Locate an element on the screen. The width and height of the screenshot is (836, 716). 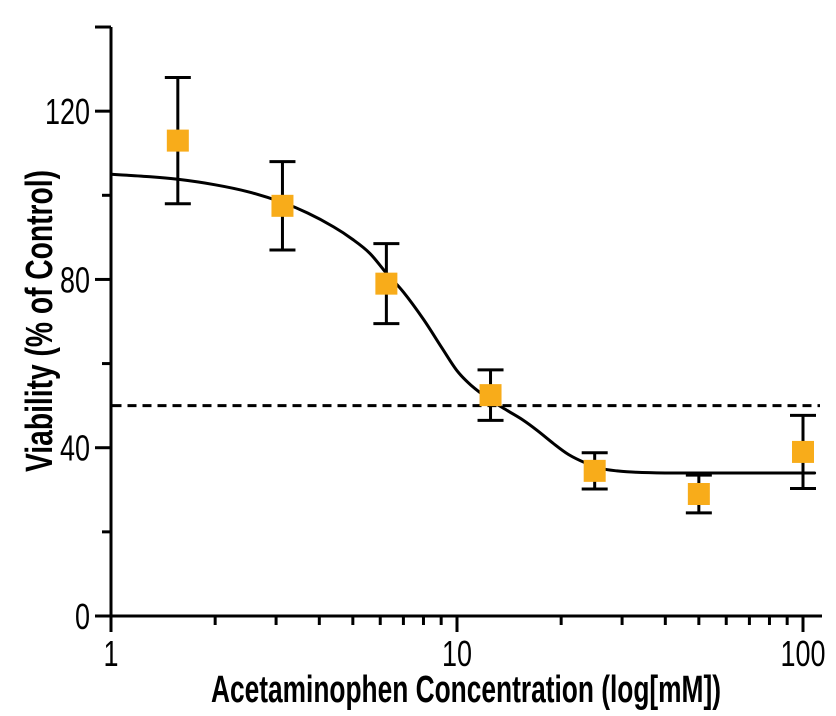
y-axis-tick-label: 80 is located at coordinates (75, 279).